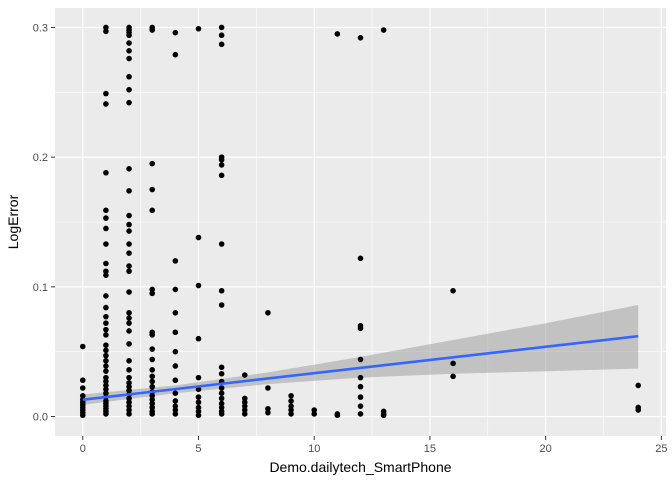  I want to click on x-tick-label: 10, so click(314, 449).